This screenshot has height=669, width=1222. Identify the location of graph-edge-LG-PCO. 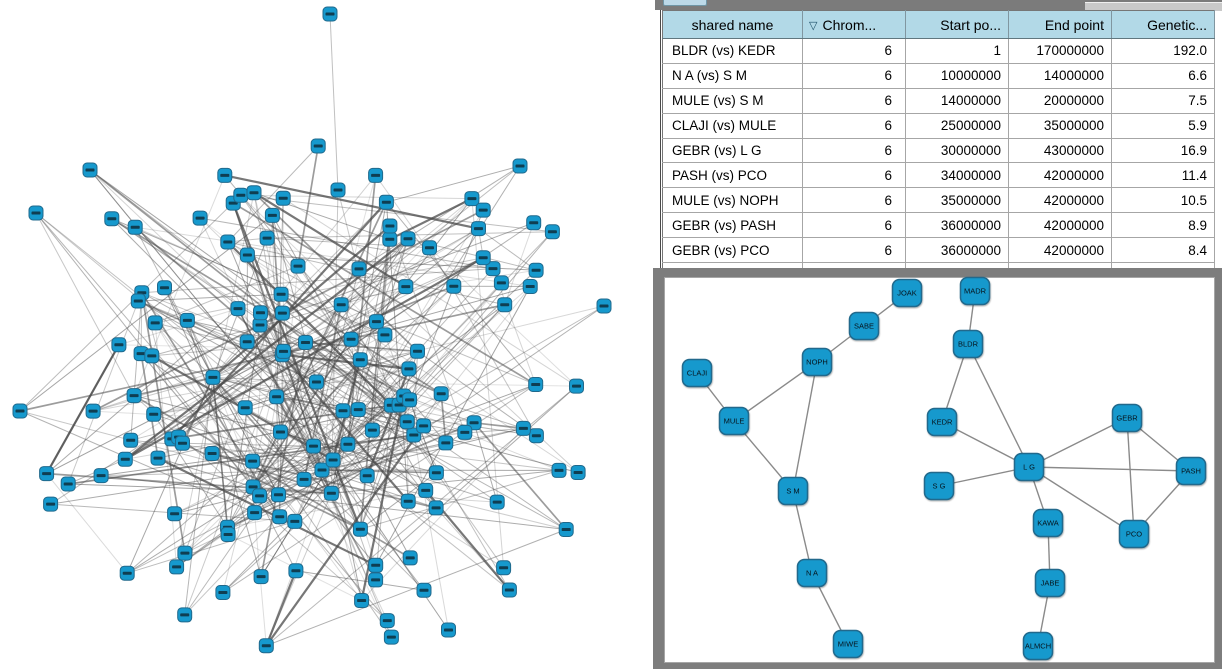
(1081, 500).